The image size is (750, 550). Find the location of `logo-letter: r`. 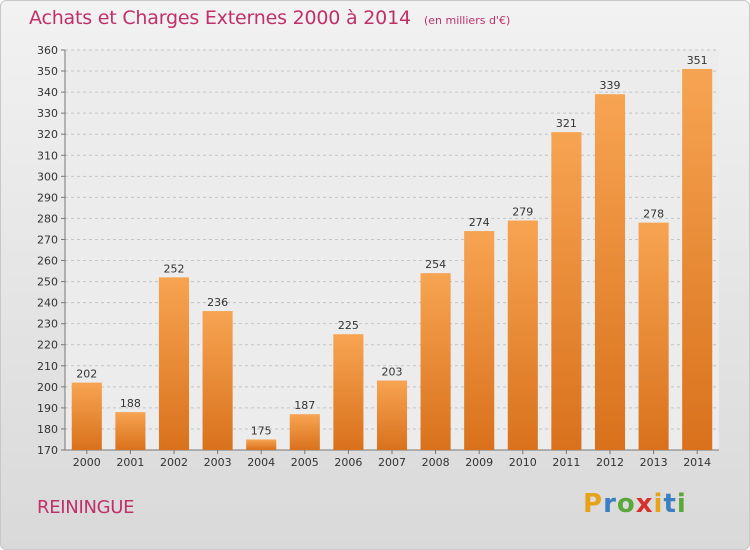

logo-letter: r is located at coordinates (610, 504).